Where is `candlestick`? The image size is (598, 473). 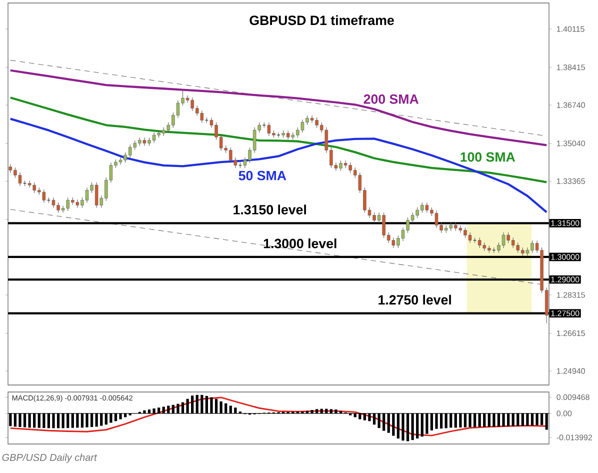
candlestick is located at coordinates (278, 135).